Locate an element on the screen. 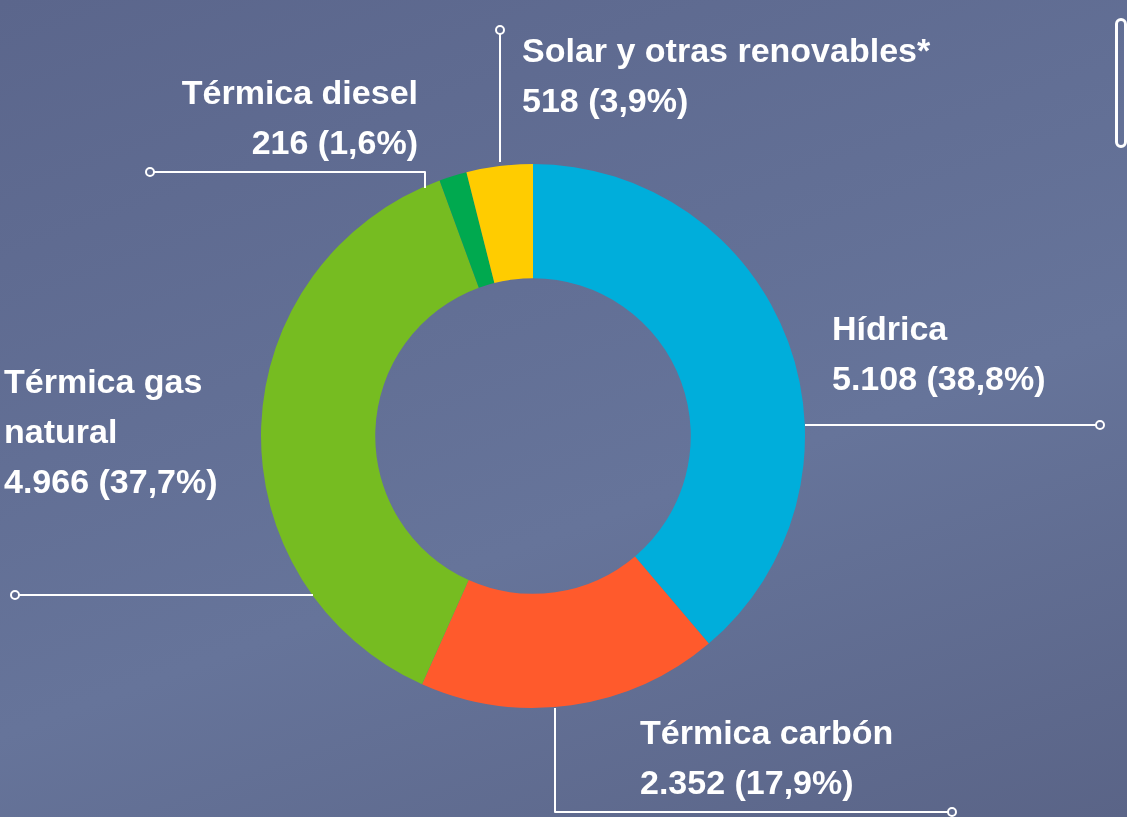  slice-label: Térmica carbón is located at coordinates (767, 732).